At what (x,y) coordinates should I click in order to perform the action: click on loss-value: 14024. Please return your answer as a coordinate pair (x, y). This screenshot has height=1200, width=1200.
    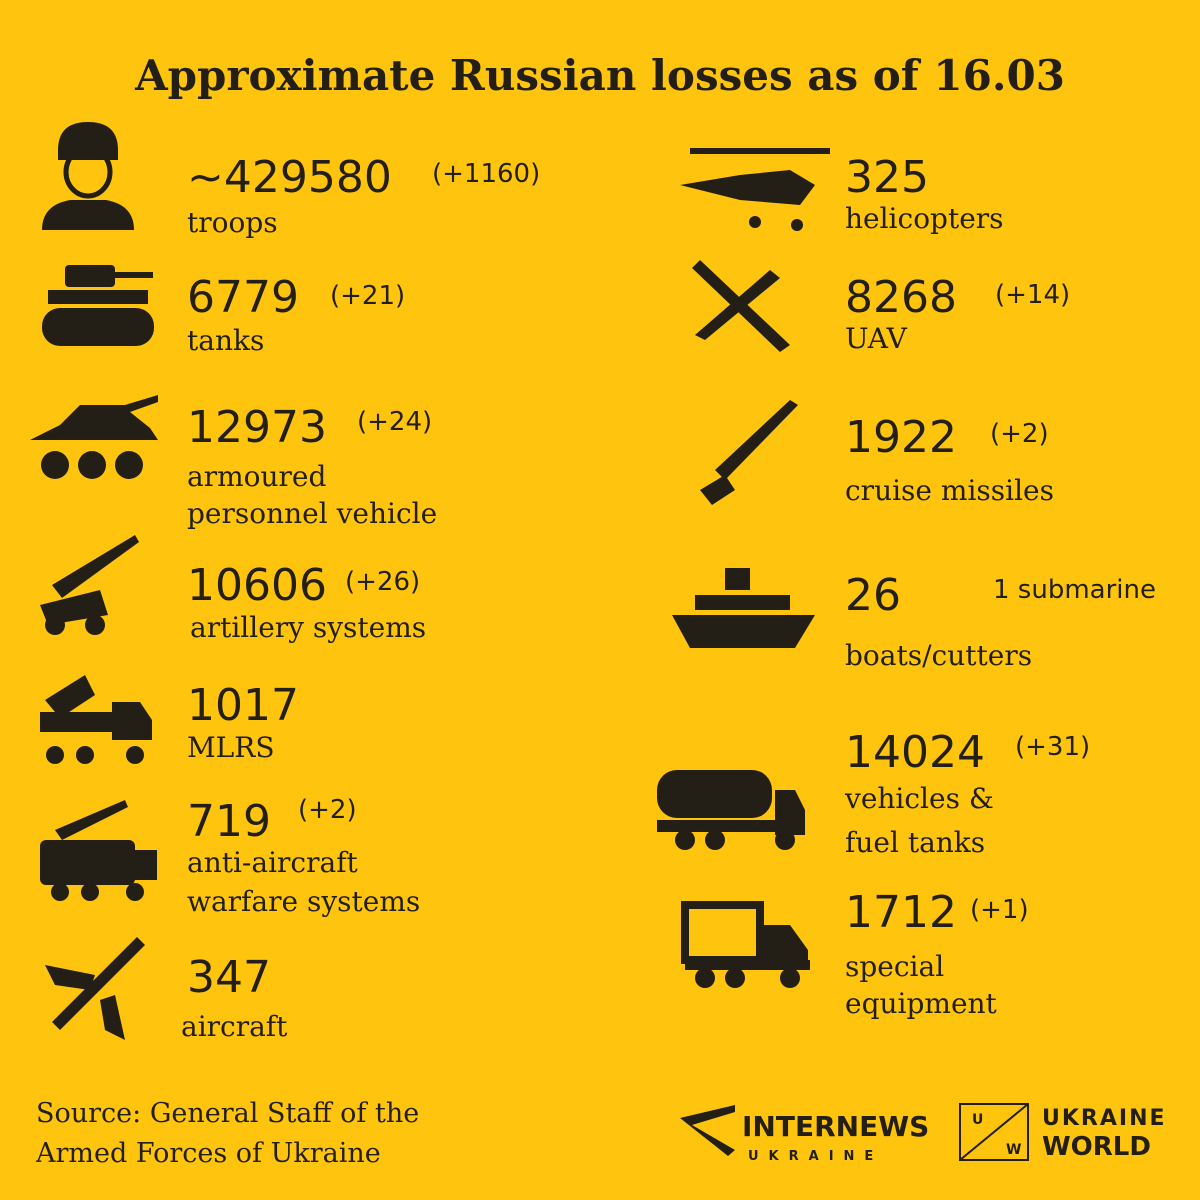
    Looking at the image, I should click on (915, 752).